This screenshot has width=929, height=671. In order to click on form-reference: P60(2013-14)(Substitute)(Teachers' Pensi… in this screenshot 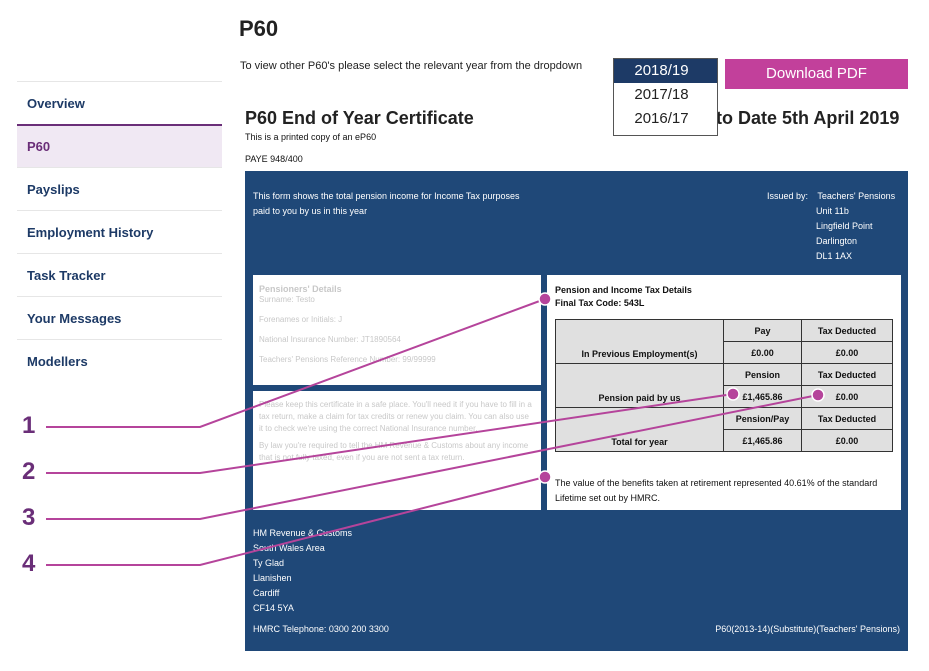, I will do `click(807, 629)`.